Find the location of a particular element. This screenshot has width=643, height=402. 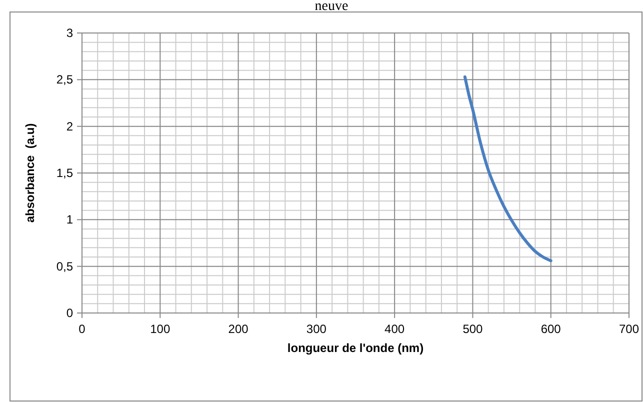

x-tick-label: 700 is located at coordinates (629, 329).